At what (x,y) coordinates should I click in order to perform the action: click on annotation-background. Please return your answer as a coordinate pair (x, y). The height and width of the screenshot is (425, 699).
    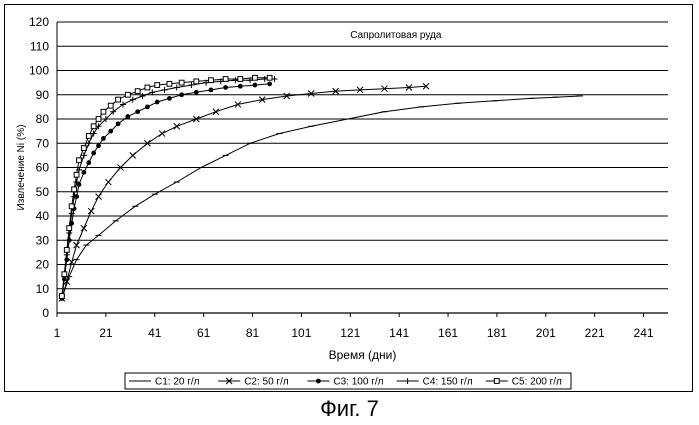
    Looking at the image, I should click on (406, 33).